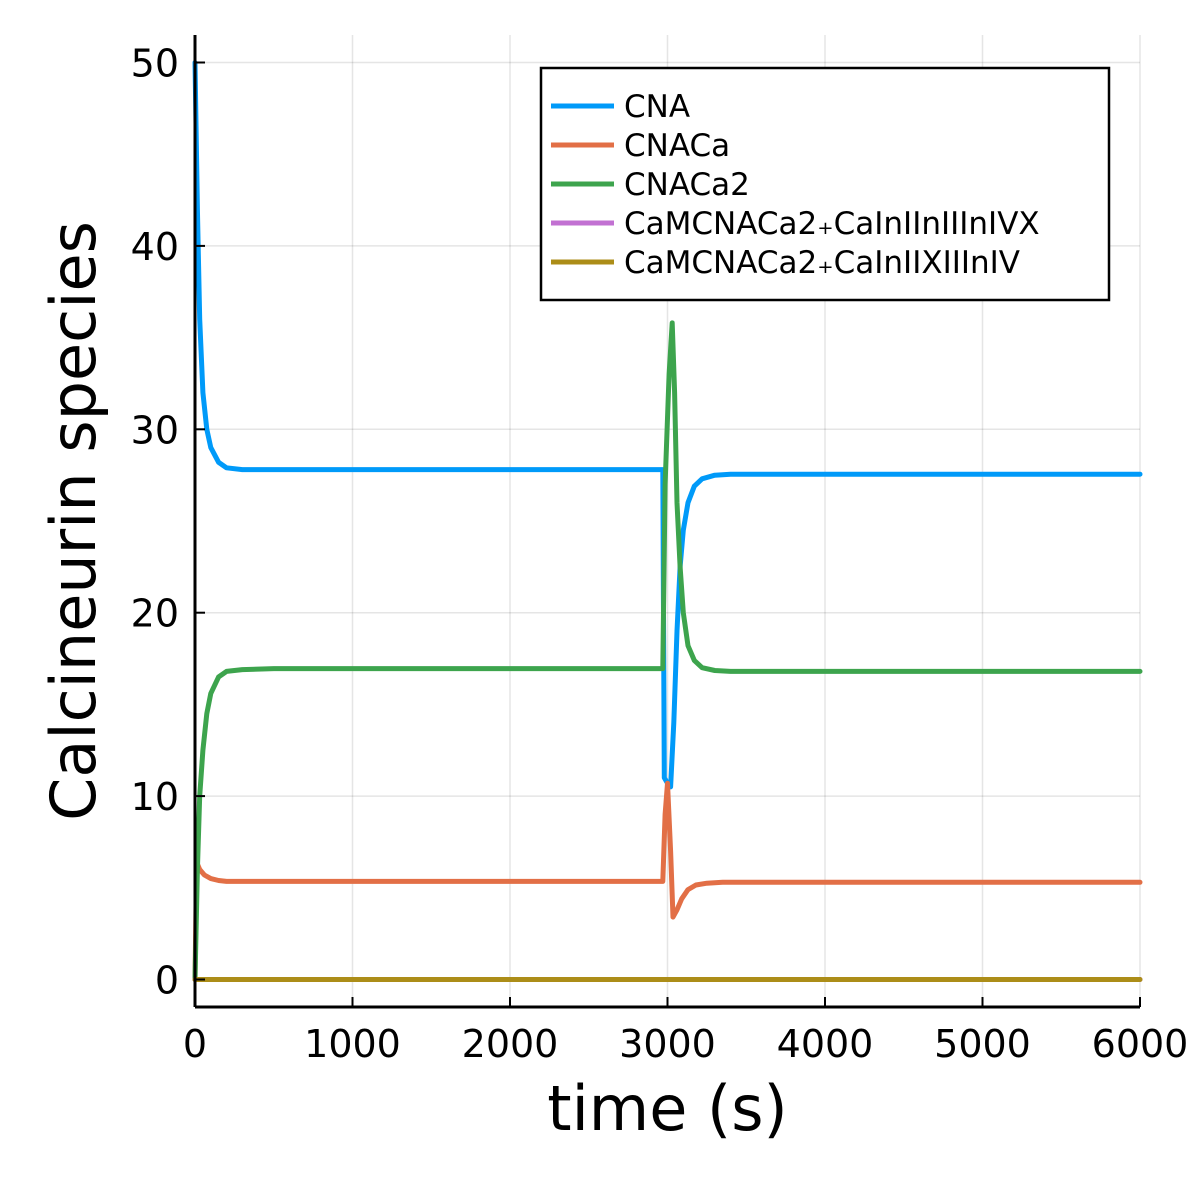 The image size is (1200, 1200). Describe the element at coordinates (73, 521) in the screenshot. I see `y-axis-title: Calcineurin species` at that location.